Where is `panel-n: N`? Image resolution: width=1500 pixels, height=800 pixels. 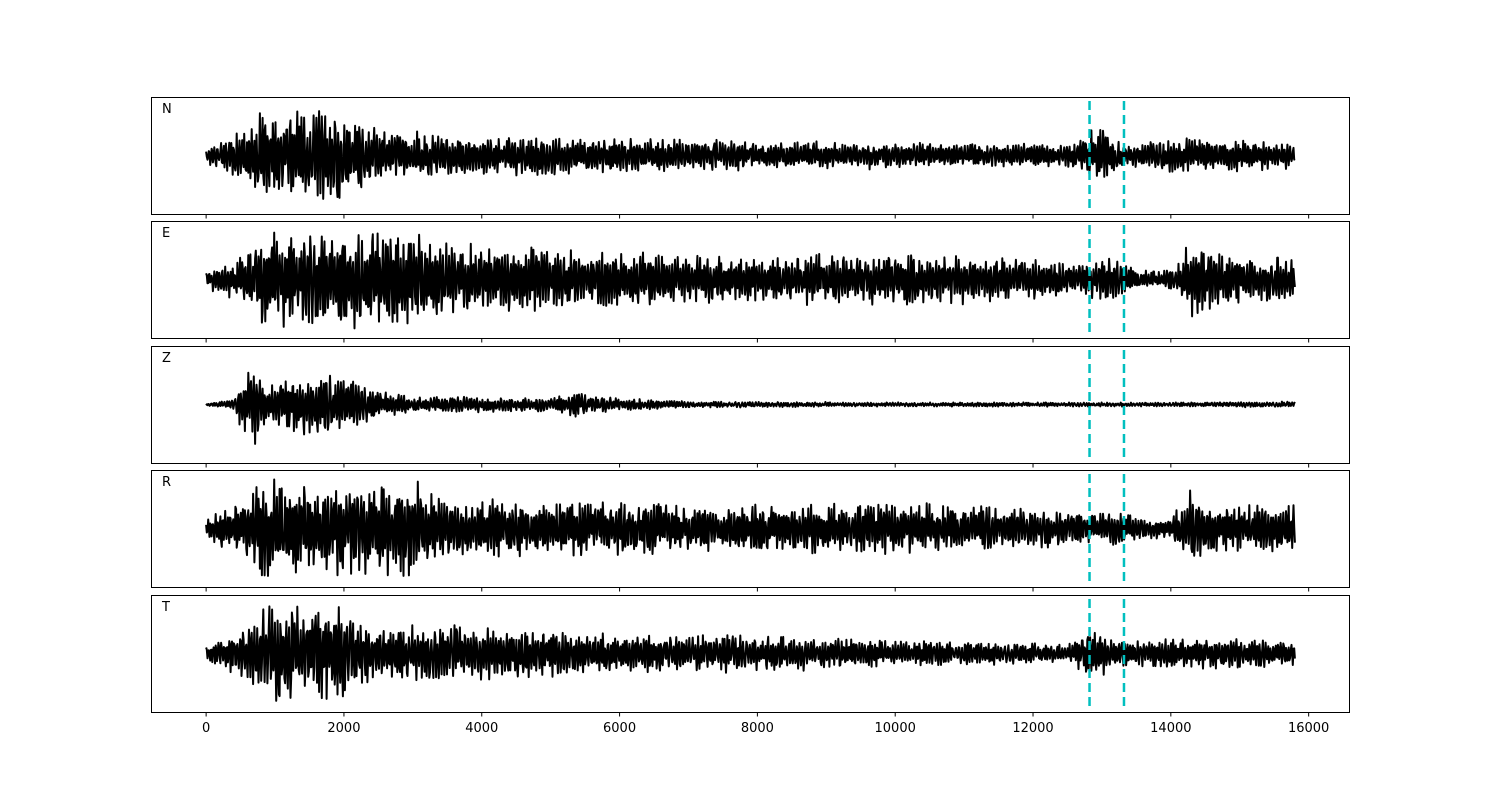
panel-n: N is located at coordinates (750, 158).